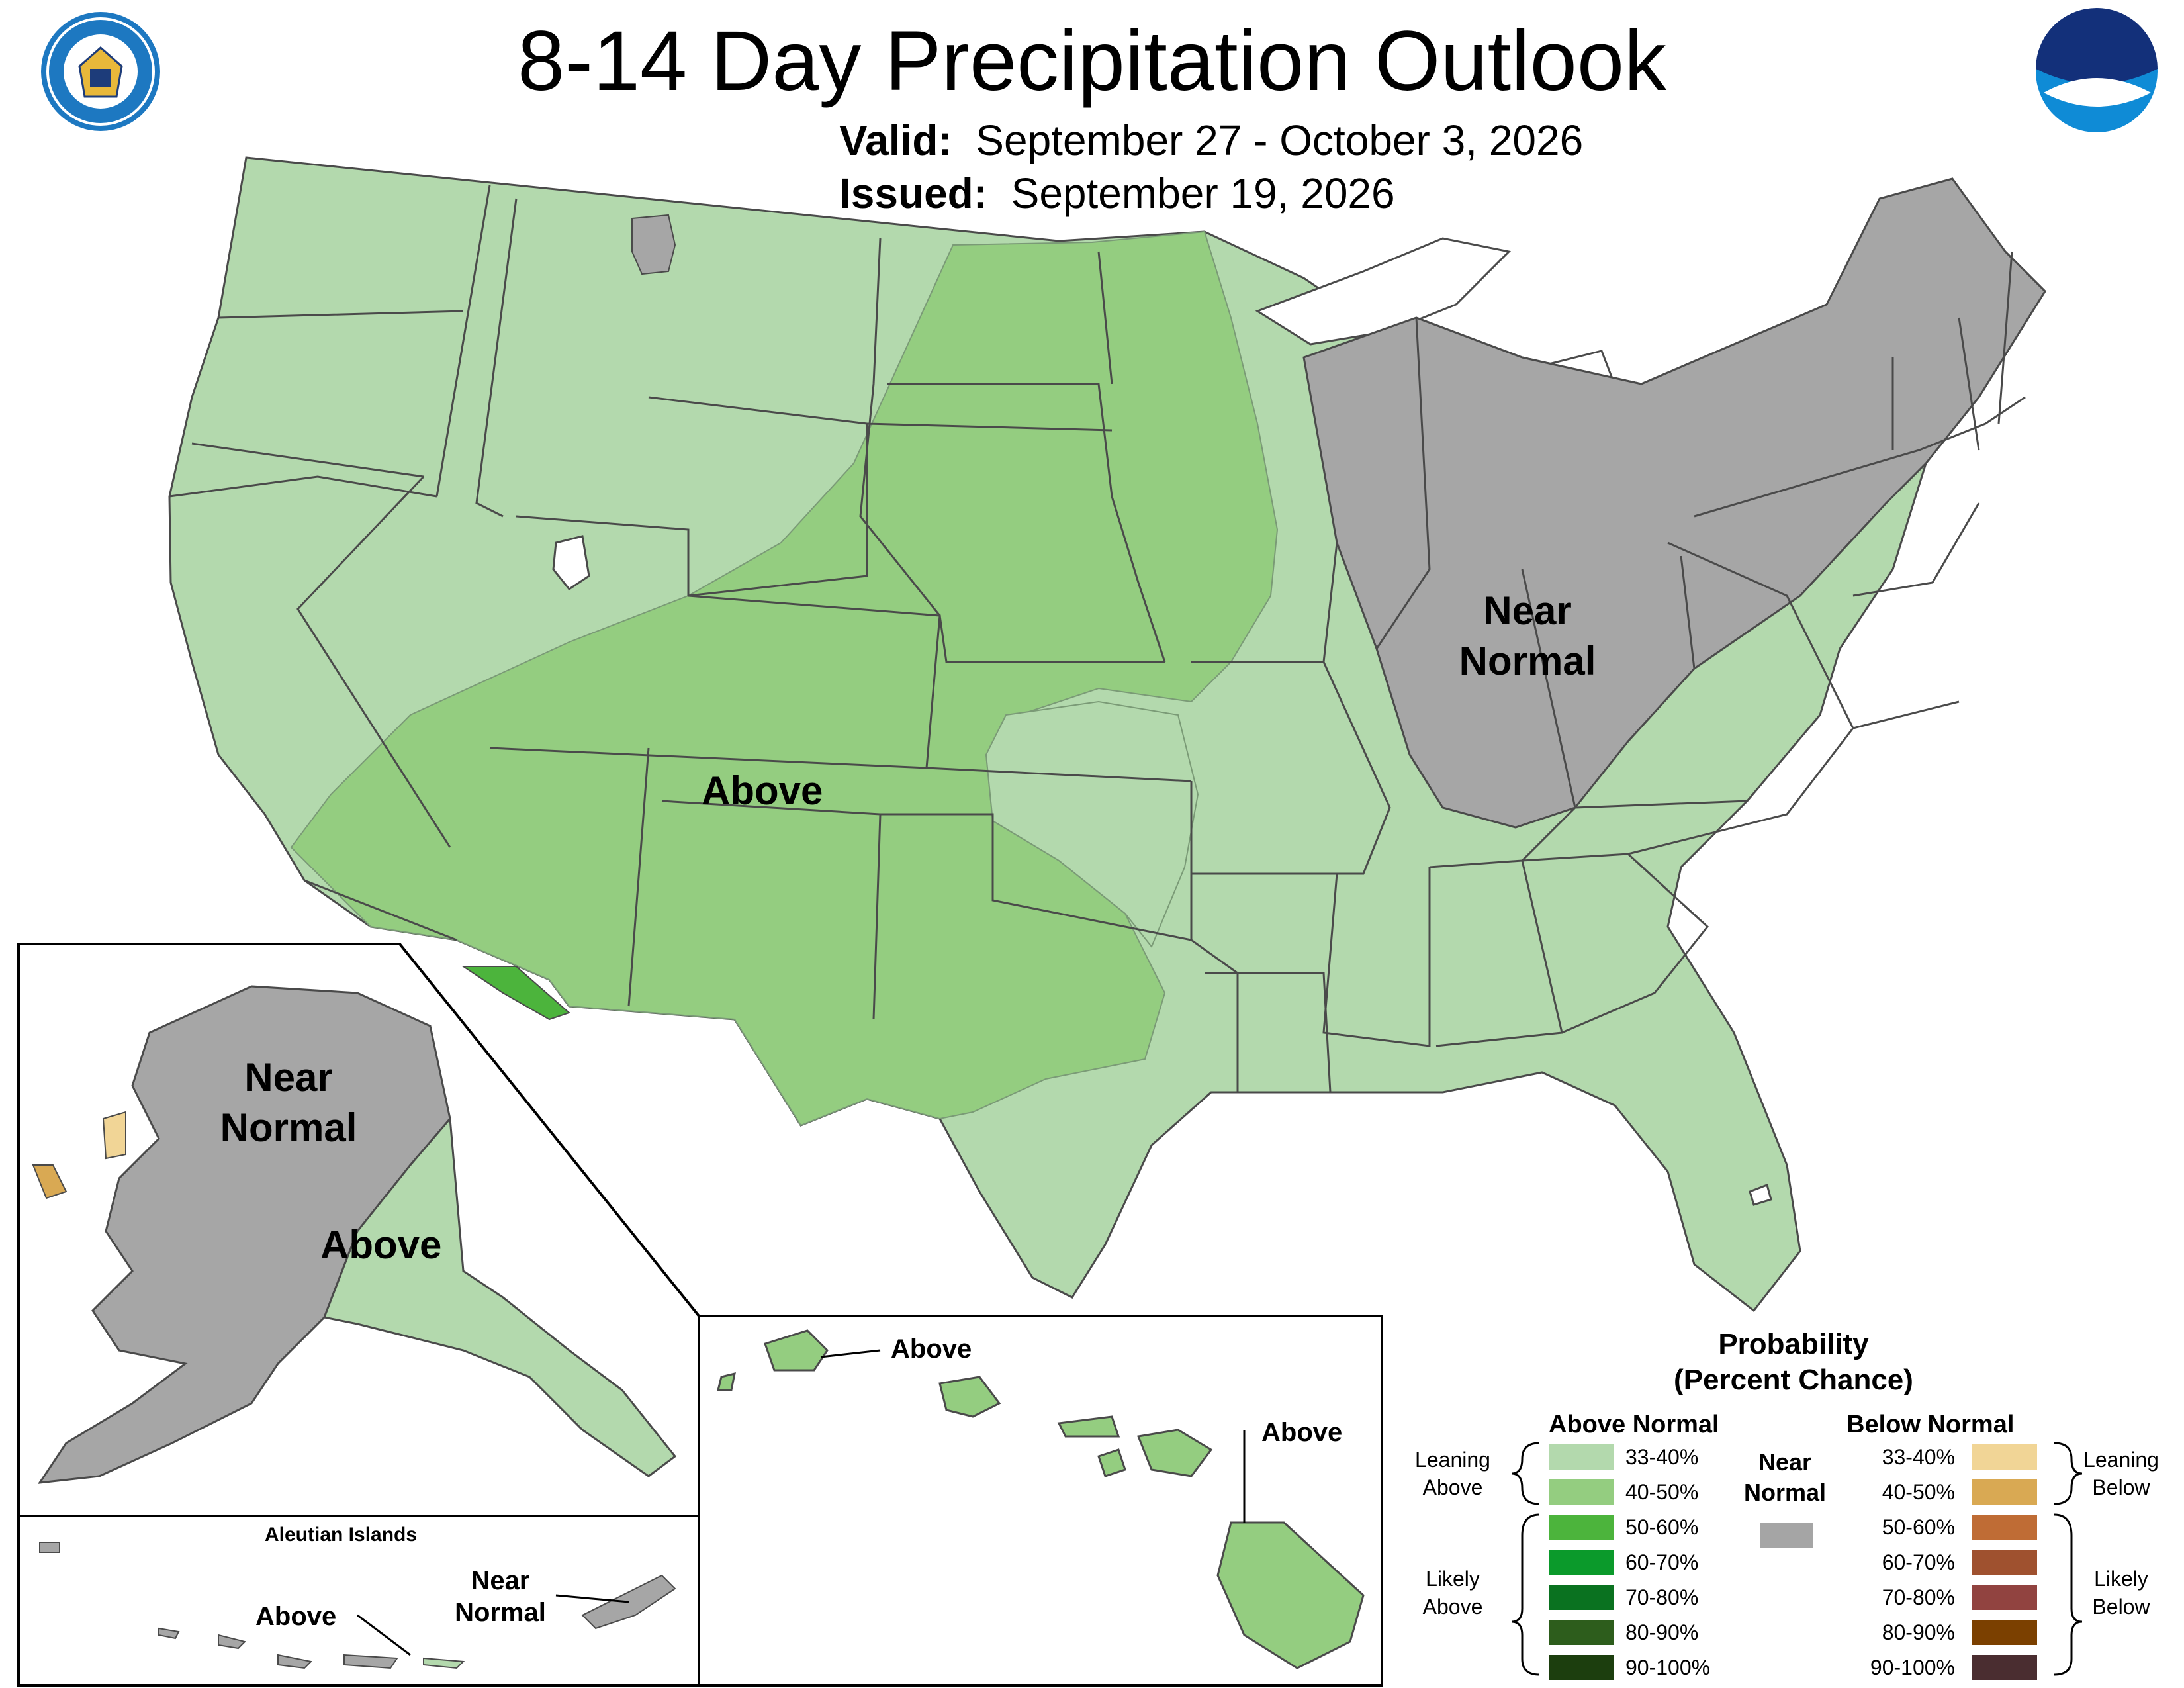 The height and width of the screenshot is (1688, 2184). I want to click on noaa-logo-icon, so click(2097, 70).